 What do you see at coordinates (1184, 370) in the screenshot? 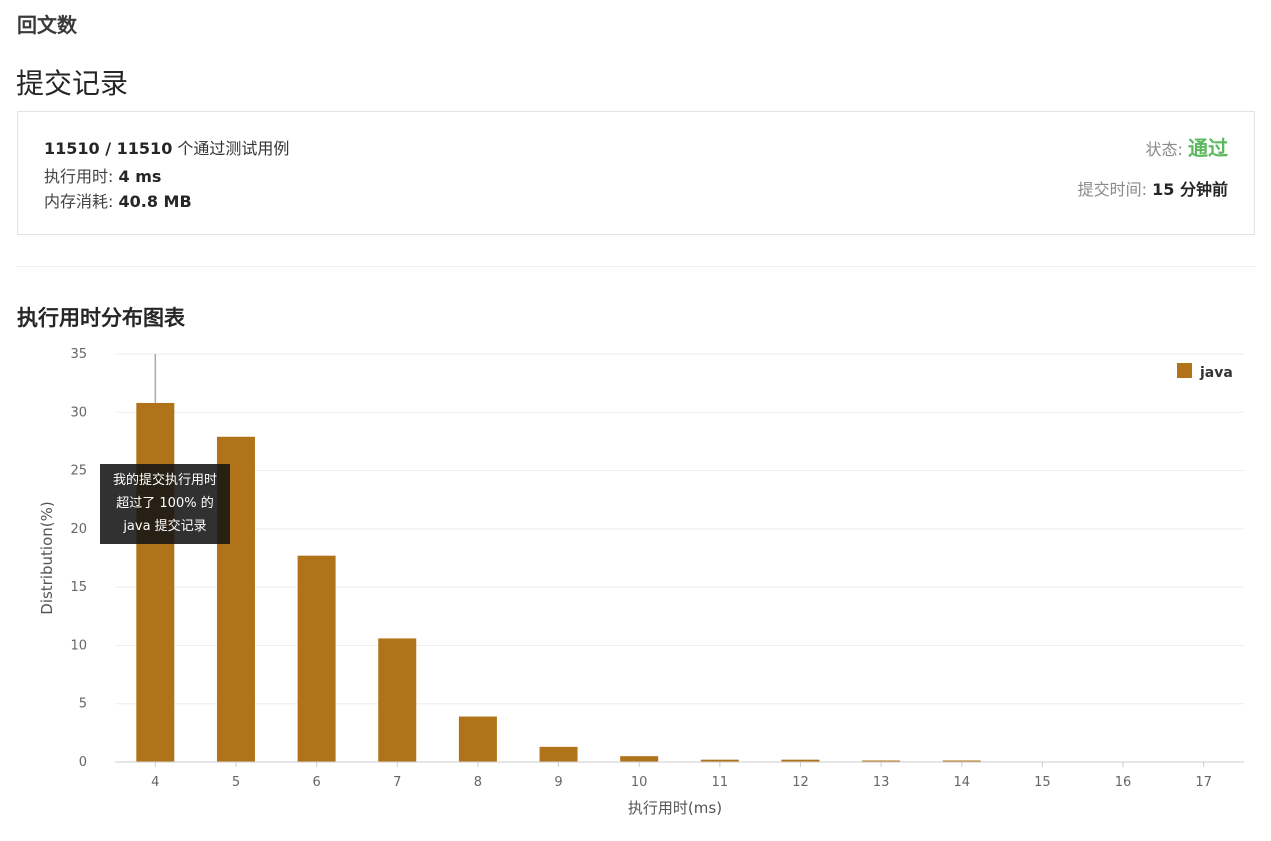
I see `legend-swatch` at bounding box center [1184, 370].